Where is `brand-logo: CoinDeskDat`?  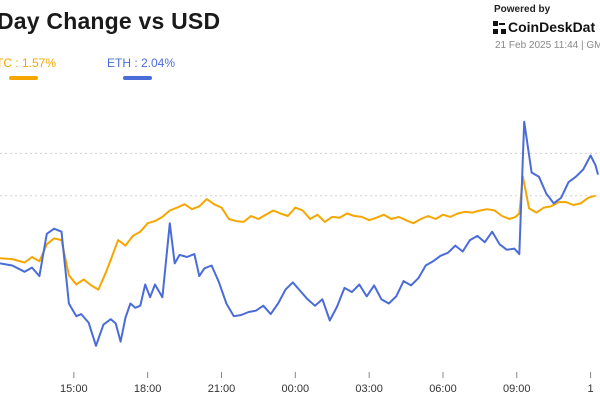 brand-logo: CoinDeskDat is located at coordinates (544, 27).